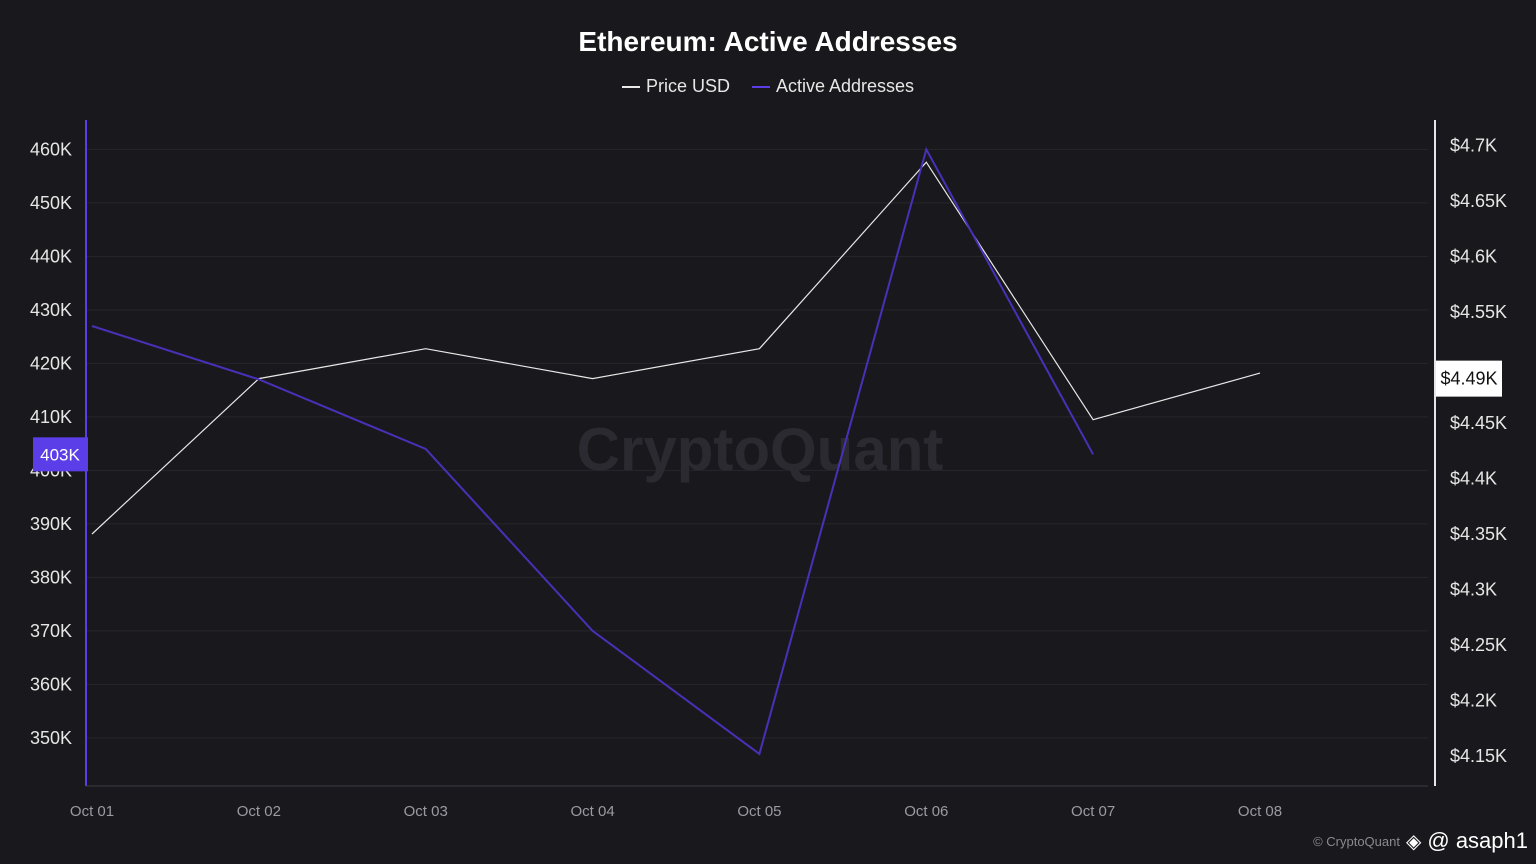 The image size is (1536, 864). I want to click on credit: © CryptoQuant ◈ @ asaph1, so click(1420, 841).